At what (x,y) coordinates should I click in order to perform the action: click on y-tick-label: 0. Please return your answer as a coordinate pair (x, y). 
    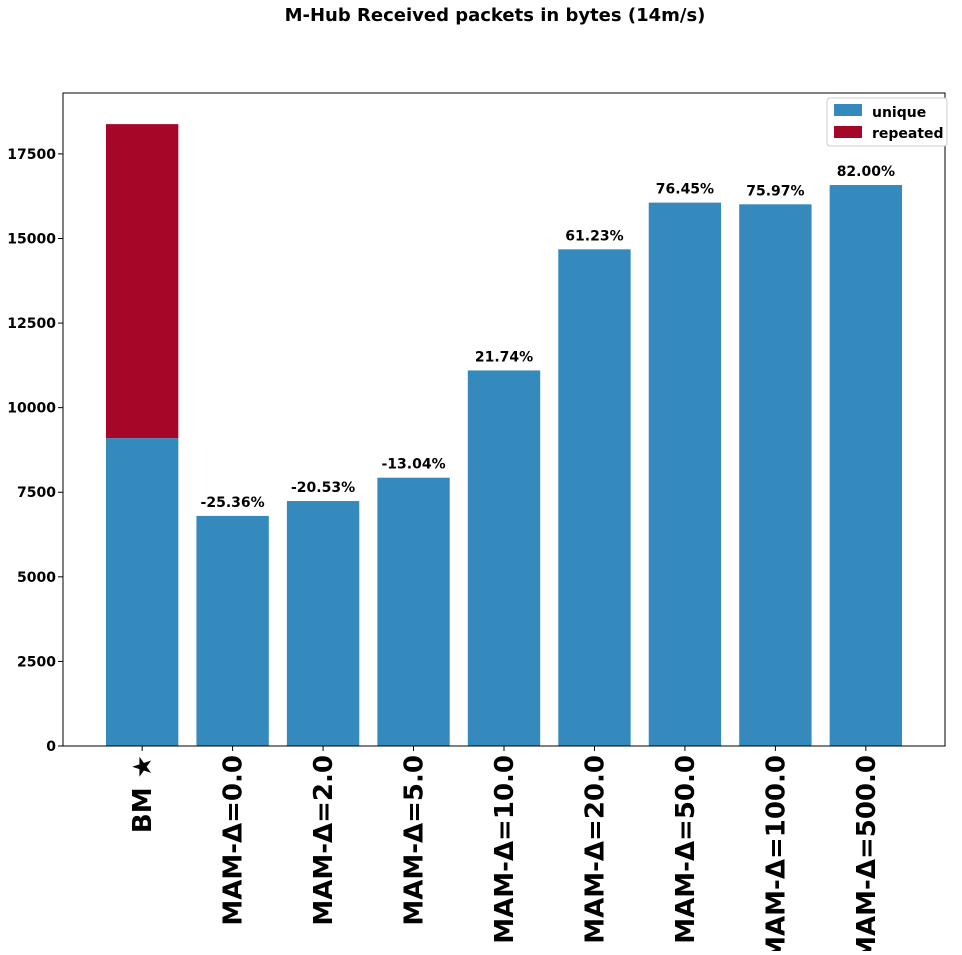
    Looking at the image, I should click on (51, 747).